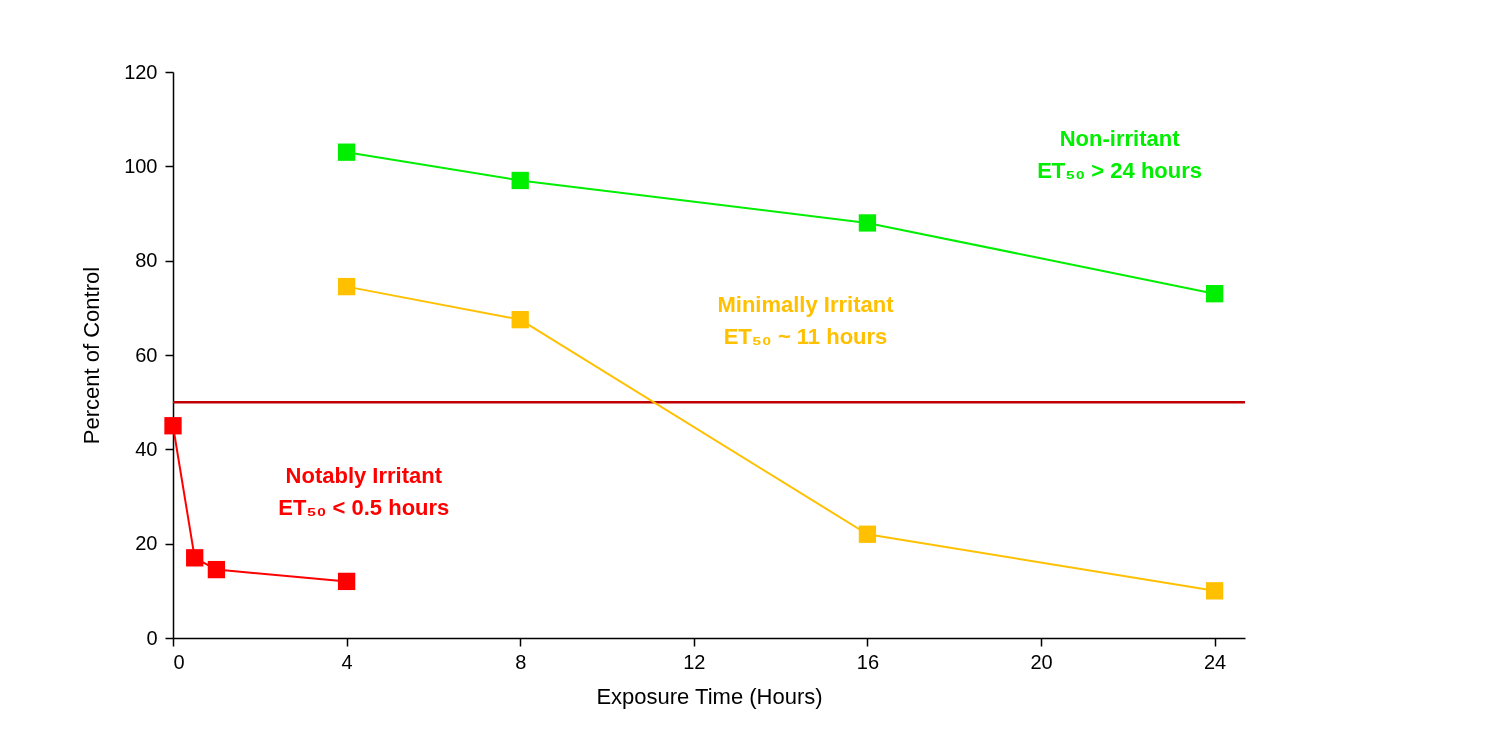 This screenshot has width=1509, height=730. What do you see at coordinates (364, 491) in the screenshot?
I see `annotation: Notably Irritant ET₅₀ < 0.5 hours` at bounding box center [364, 491].